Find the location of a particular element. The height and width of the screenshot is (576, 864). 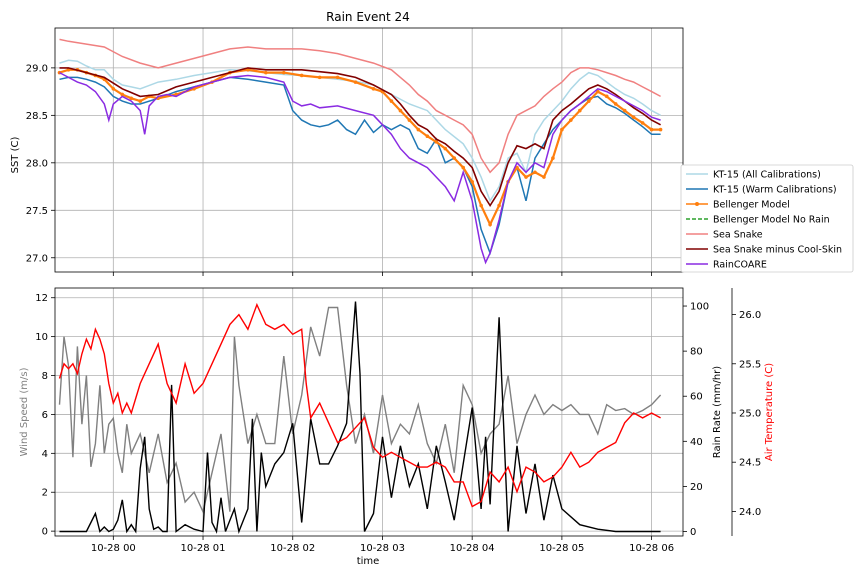

x-tick-label: 10-28 03 is located at coordinates (382, 548).